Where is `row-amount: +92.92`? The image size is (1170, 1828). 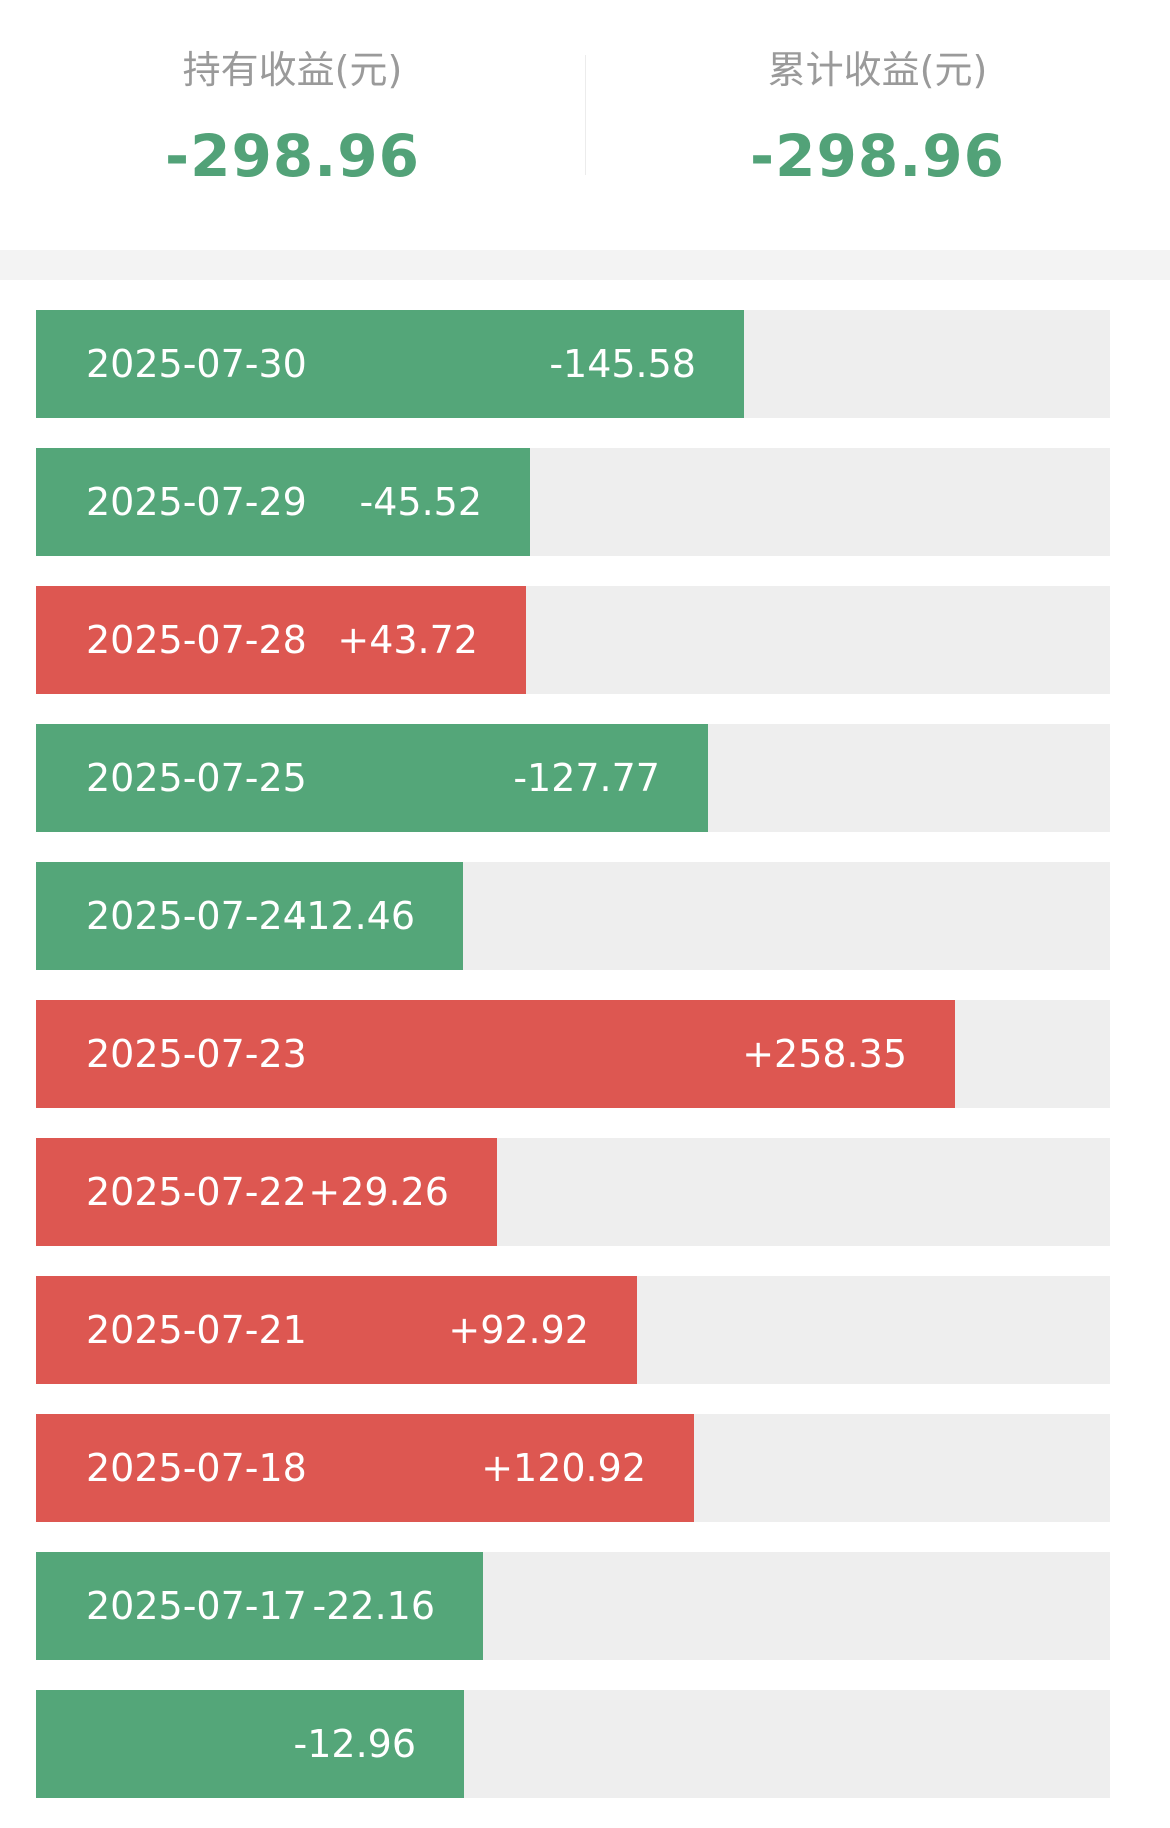
row-amount: +92.92 is located at coordinates (518, 1330).